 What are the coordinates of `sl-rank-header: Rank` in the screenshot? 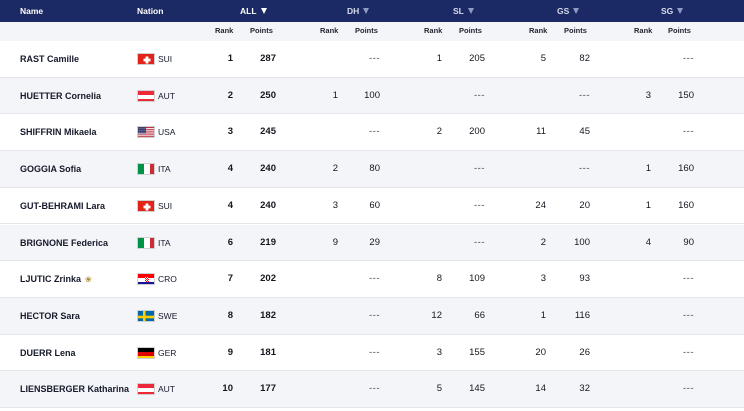 It's located at (433, 30).